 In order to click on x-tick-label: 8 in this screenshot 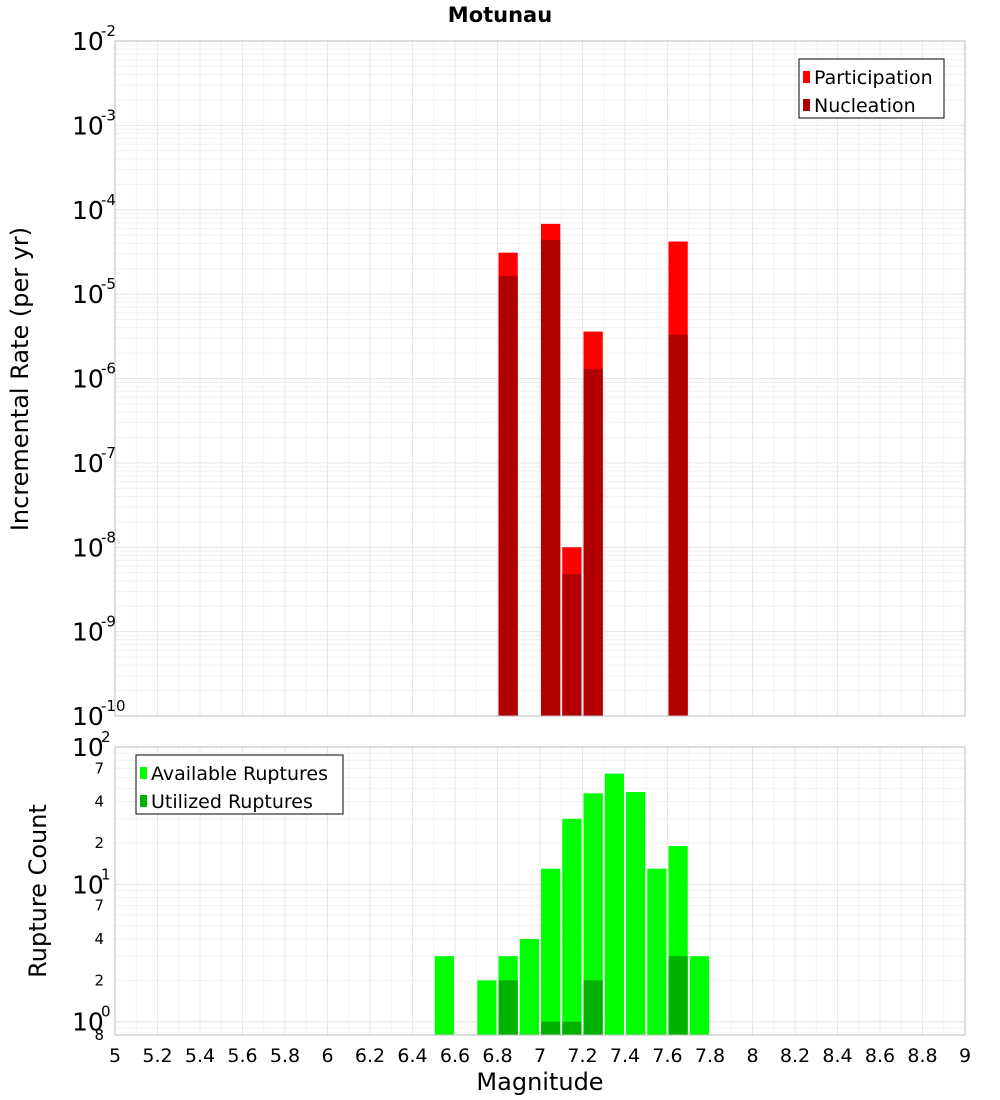, I will do `click(752, 1056)`.